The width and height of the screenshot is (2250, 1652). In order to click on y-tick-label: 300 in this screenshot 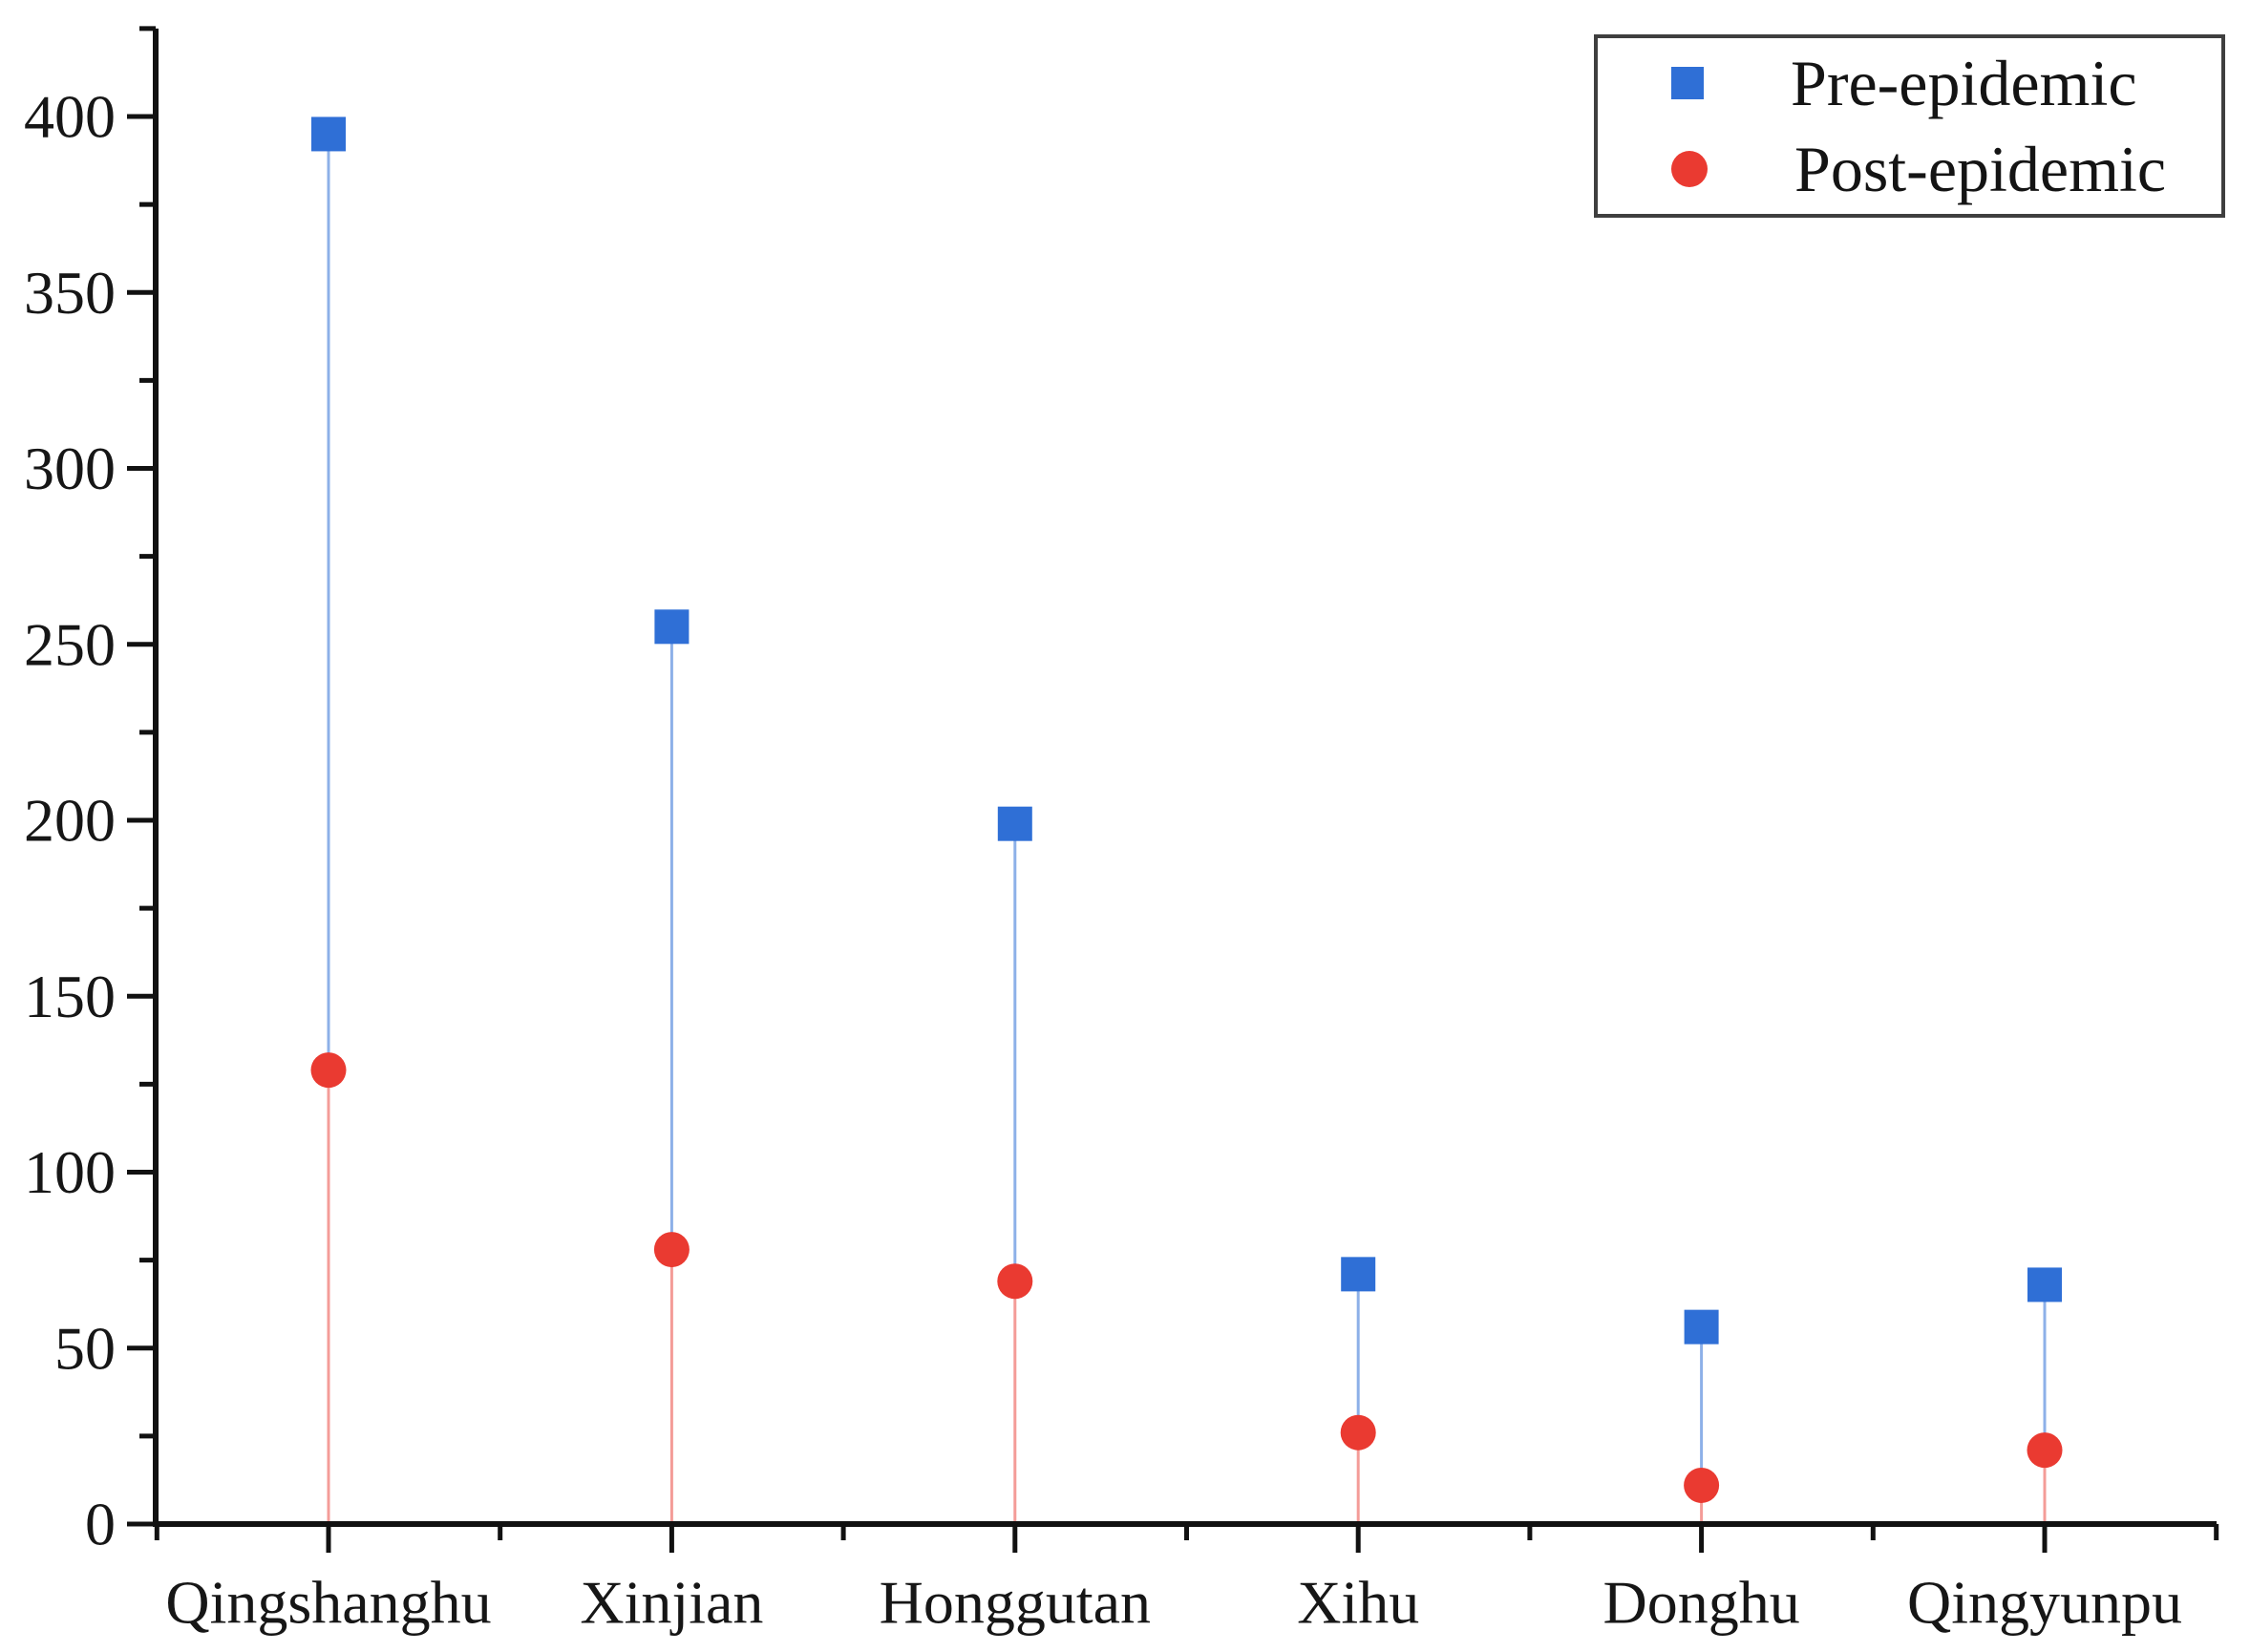, I will do `click(70, 468)`.